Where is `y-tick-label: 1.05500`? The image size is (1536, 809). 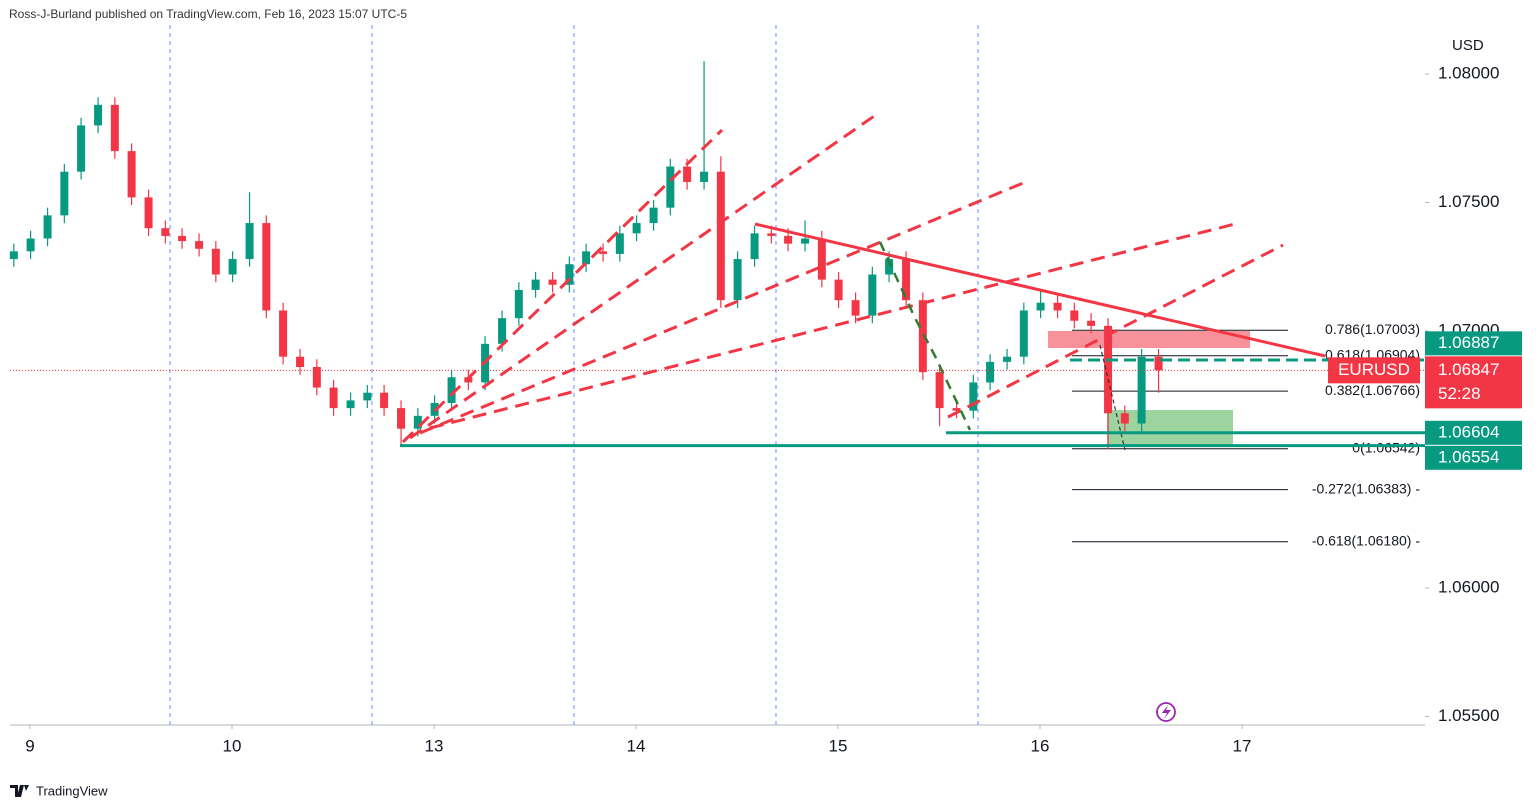
y-tick-label: 1.05500 is located at coordinates (1468, 715).